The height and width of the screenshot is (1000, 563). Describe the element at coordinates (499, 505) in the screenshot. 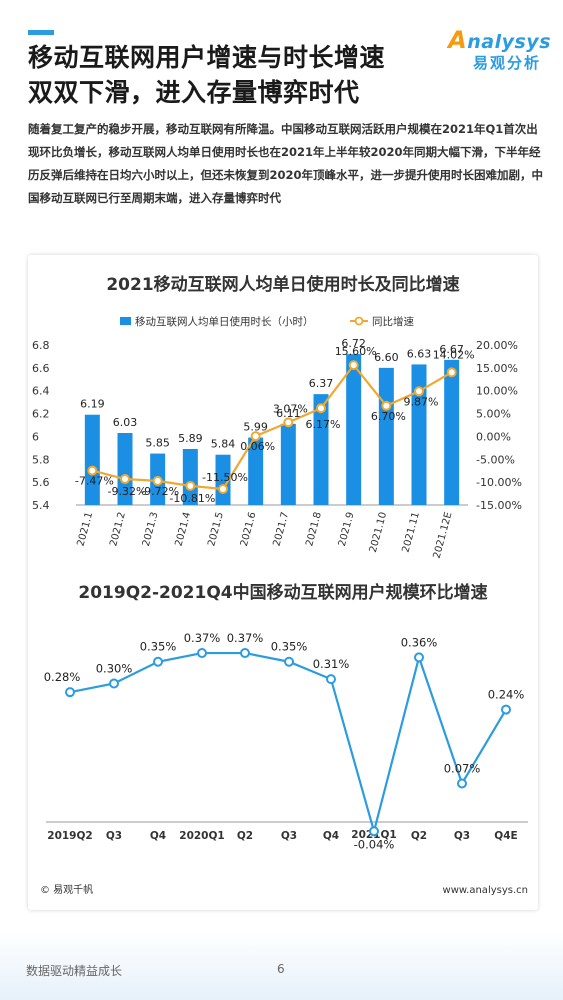

I see `y2-axis-tick-label: -15.00%` at that location.